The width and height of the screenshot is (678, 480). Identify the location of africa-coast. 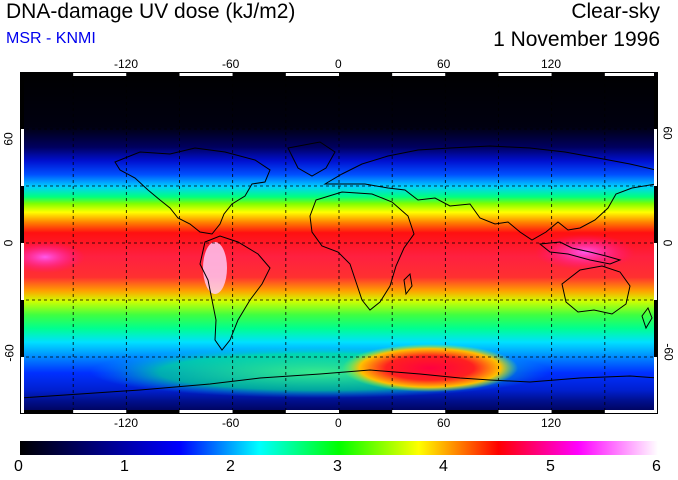
(362, 251).